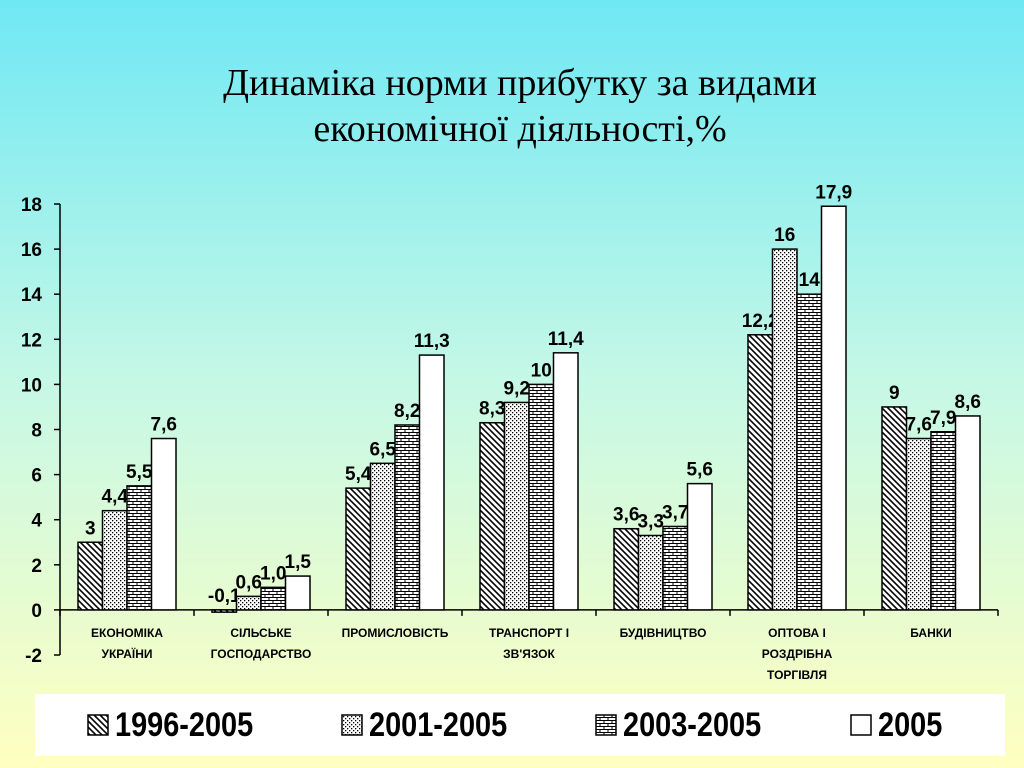  I want to click on y-tick-label: 8, so click(36, 431).